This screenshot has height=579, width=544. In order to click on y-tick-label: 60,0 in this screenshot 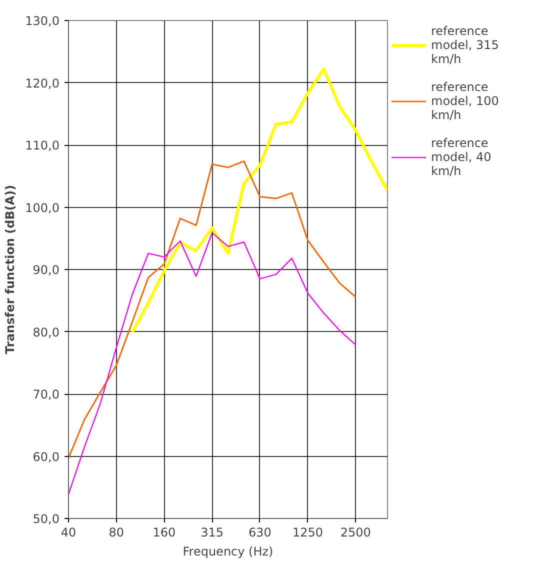, I will do `click(46, 457)`.